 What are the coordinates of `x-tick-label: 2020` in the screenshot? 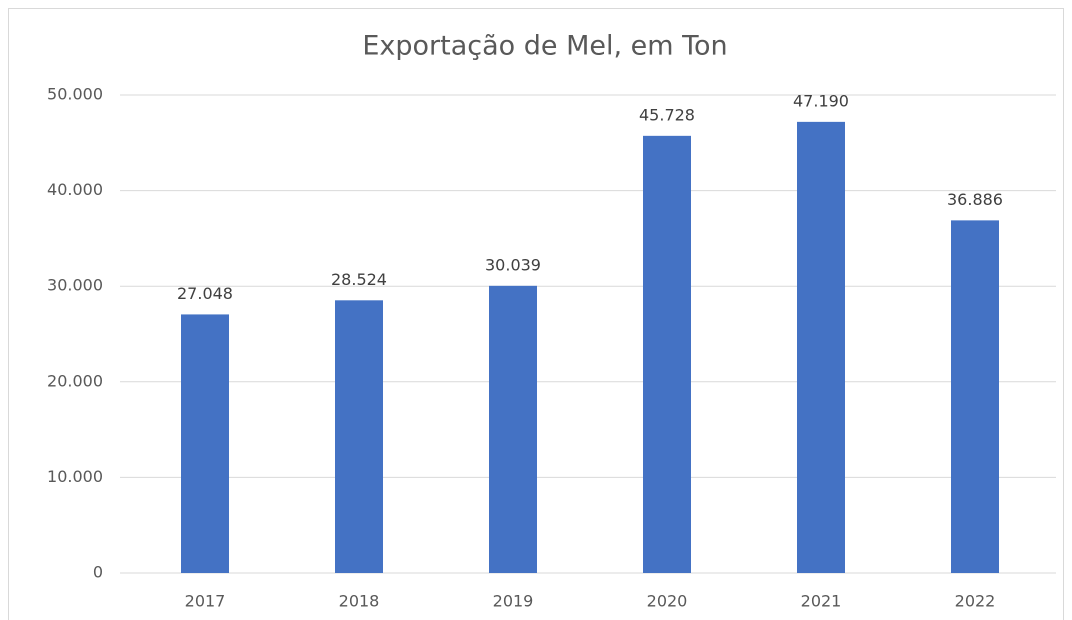 It's located at (667, 601).